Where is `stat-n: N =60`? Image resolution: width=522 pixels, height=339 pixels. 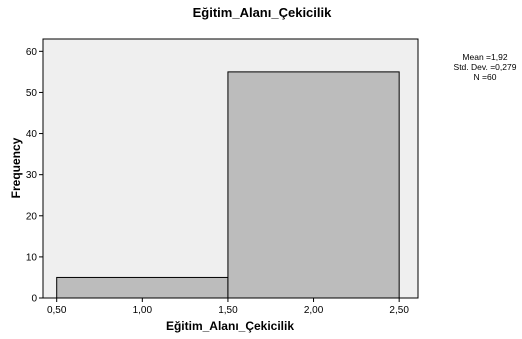 stat-n: N =60 is located at coordinates (485, 77).